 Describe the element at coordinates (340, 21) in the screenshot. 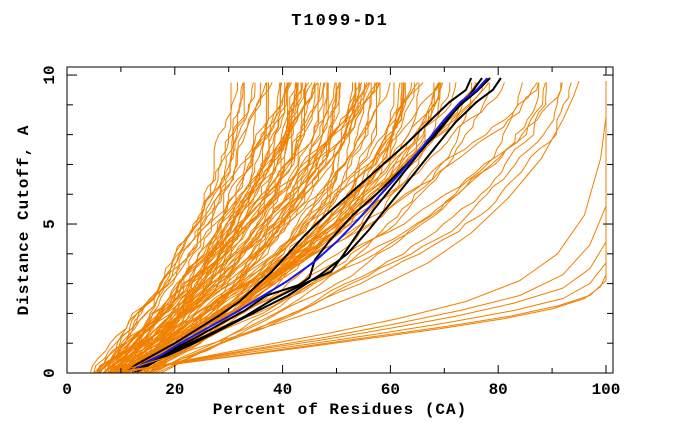

I see `chart-title: T1099-D1` at that location.